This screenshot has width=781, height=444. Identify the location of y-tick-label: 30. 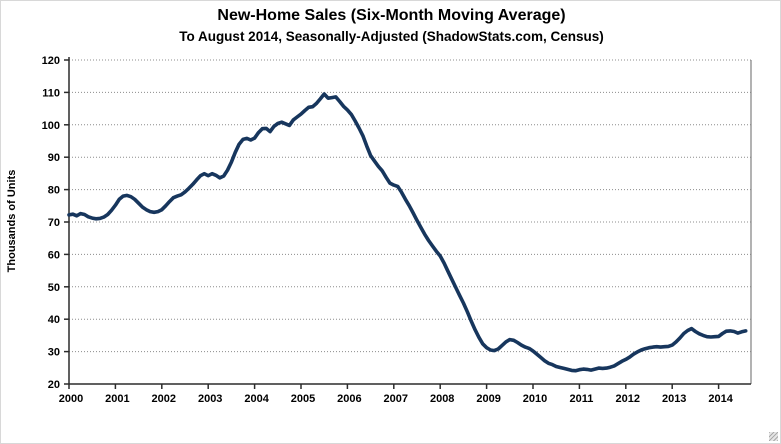
(54, 353).